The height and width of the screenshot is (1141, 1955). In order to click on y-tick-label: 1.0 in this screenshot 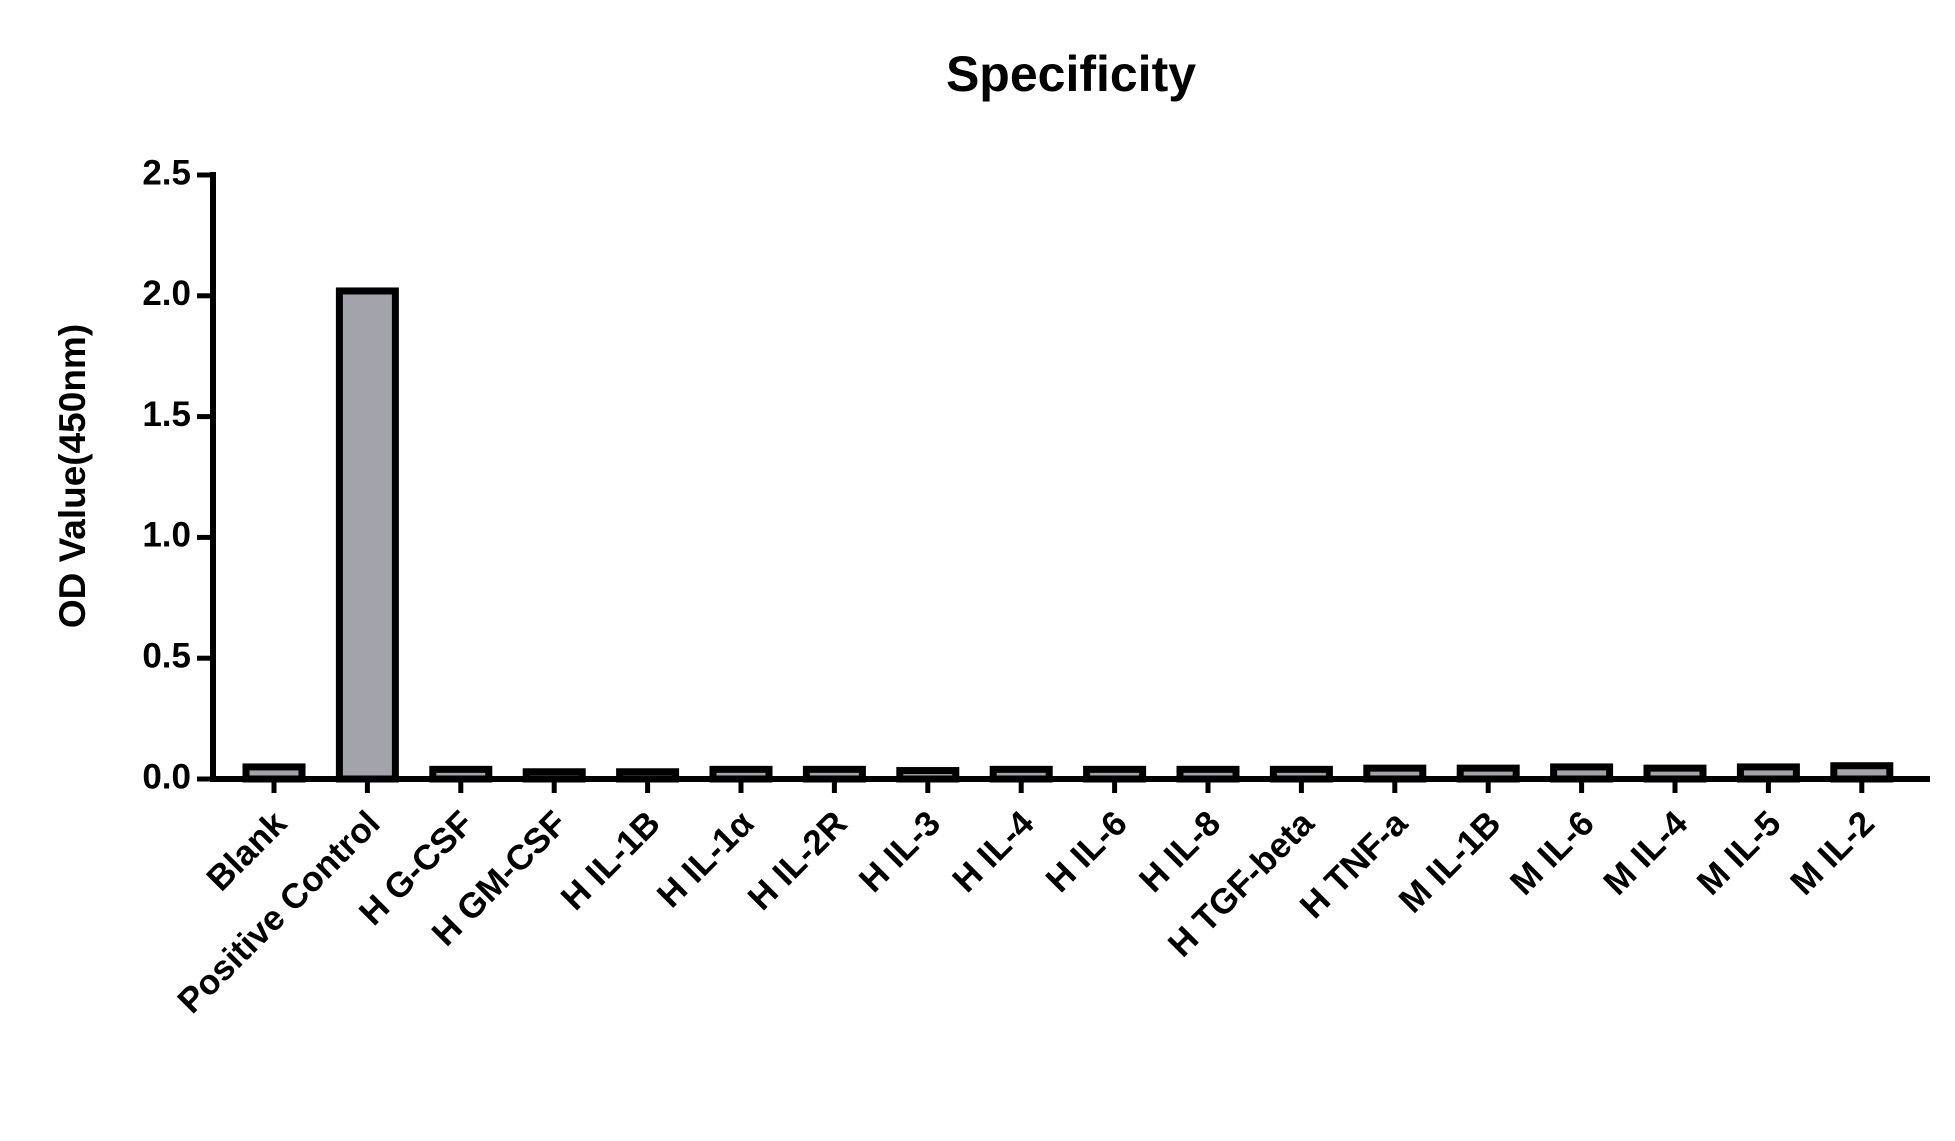, I will do `click(166, 535)`.